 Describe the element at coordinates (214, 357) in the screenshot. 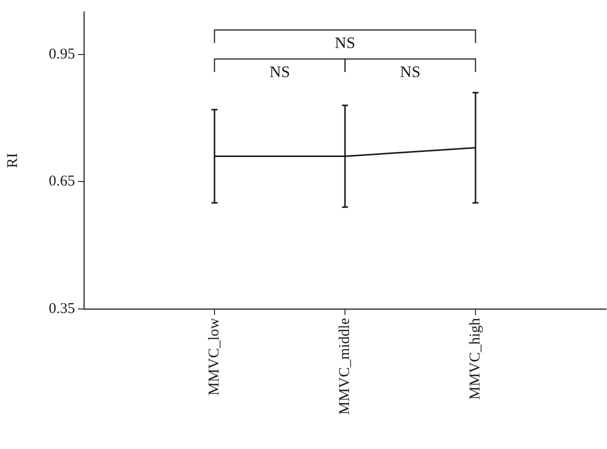

I see `x-tick-label: MMVC_low` at that location.